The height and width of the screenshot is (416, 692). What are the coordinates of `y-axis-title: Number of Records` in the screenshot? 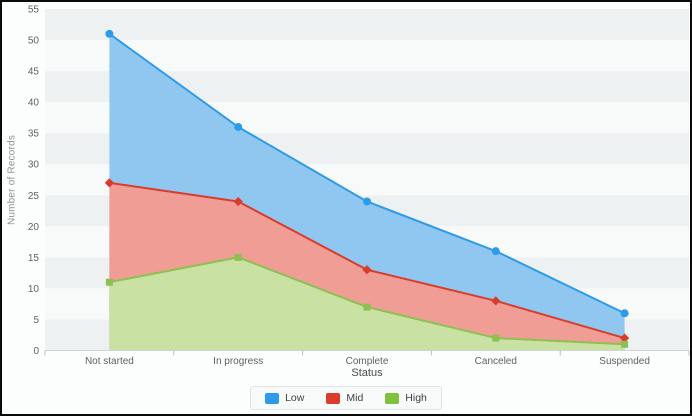 It's located at (12, 180).